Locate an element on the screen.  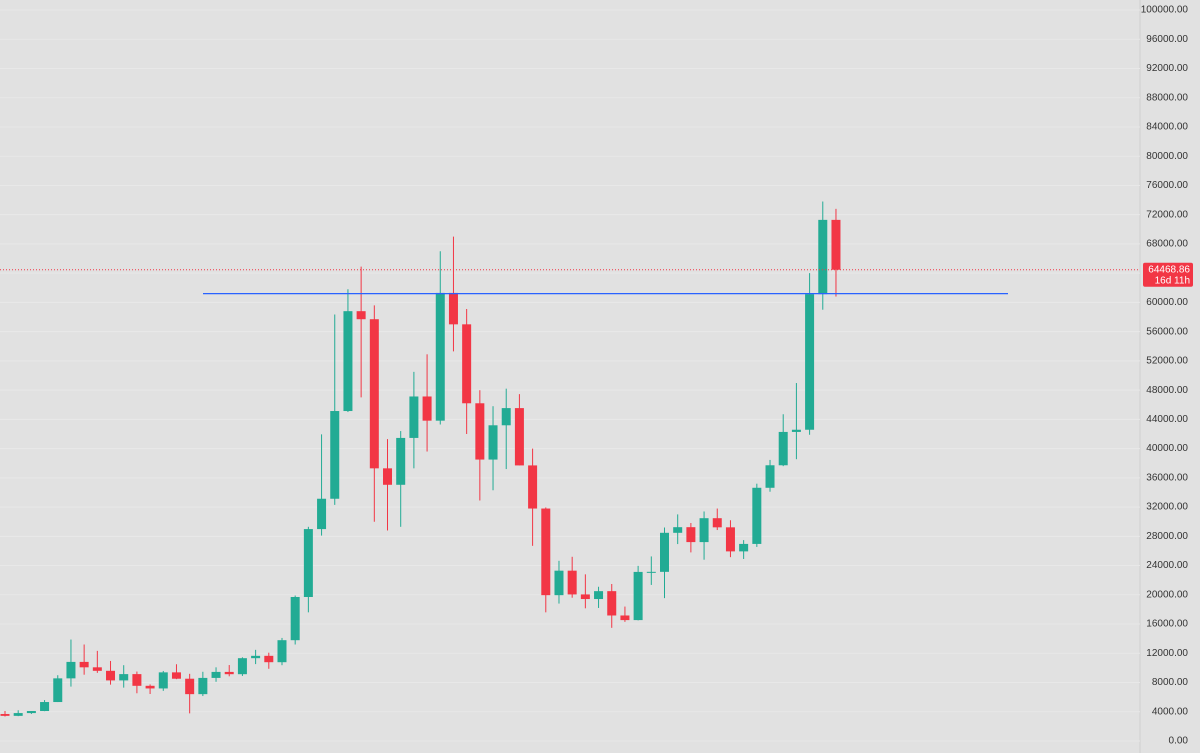
y-tick-label: 100000.00 is located at coordinates (1165, 10).